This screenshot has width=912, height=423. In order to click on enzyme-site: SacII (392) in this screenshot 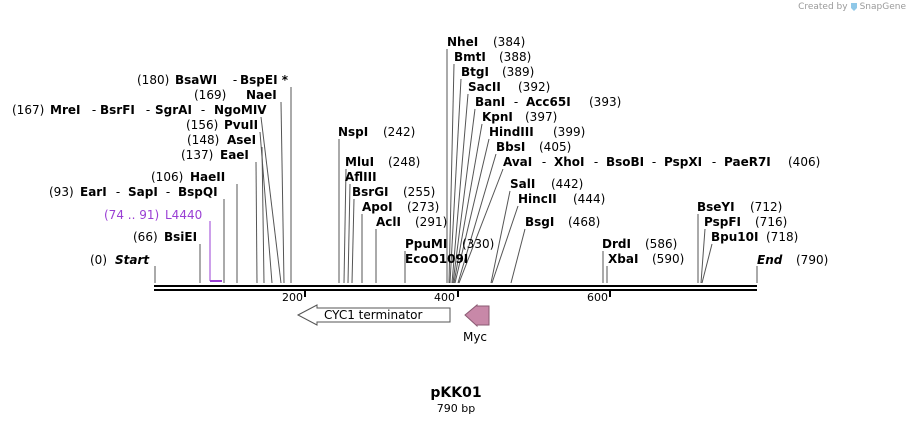, I will do `click(509, 87)`.